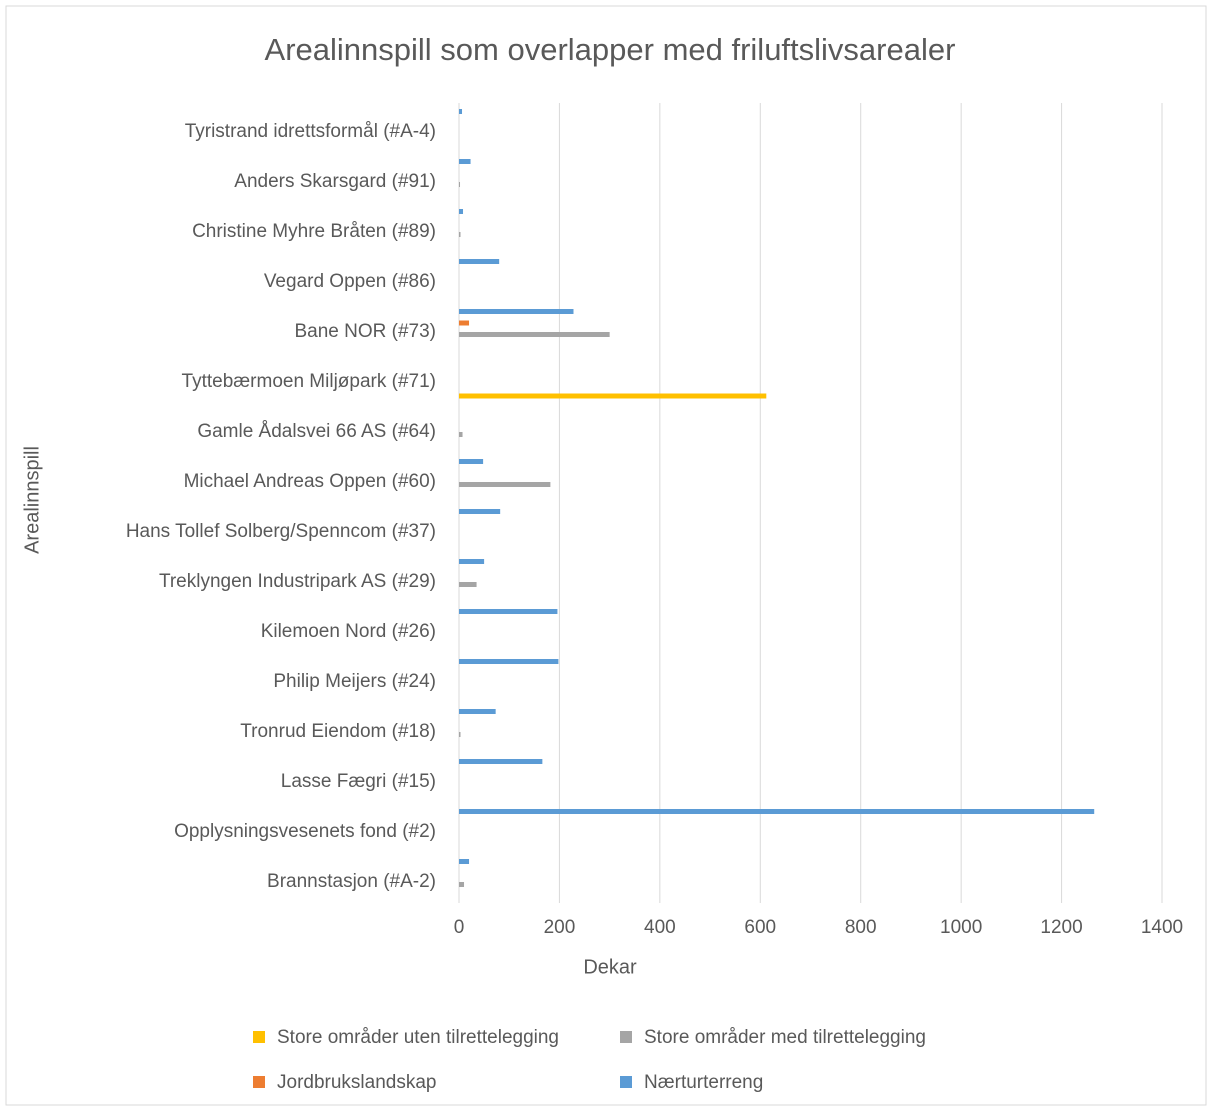  I want to click on legend-label: Store områder med tilrettelegging, so click(785, 1037).